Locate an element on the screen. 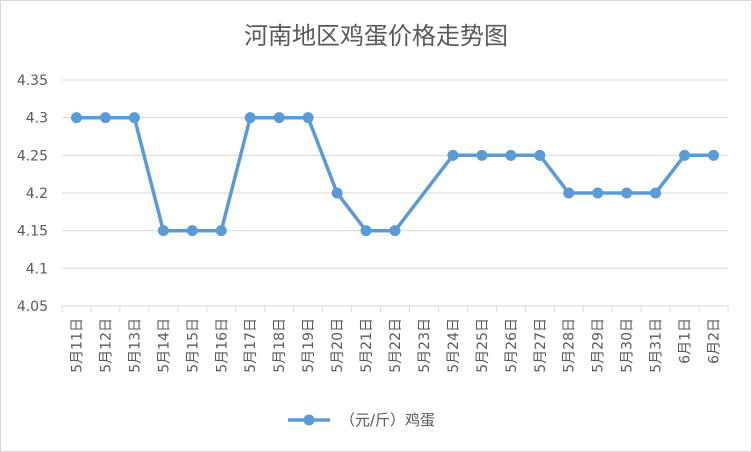  x-tick-label: 5月29日 is located at coordinates (599, 345).